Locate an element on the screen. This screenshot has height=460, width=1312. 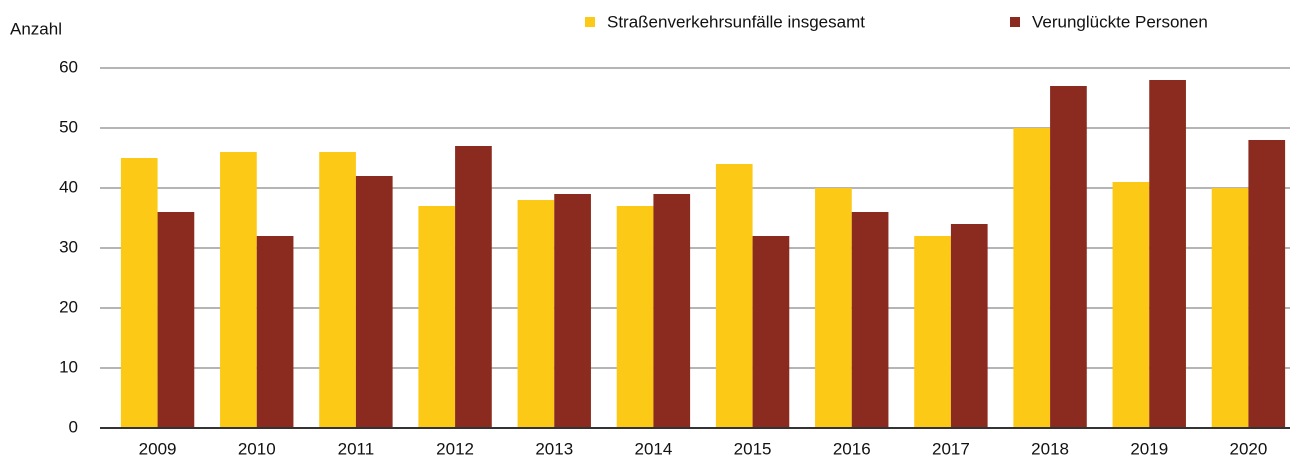
y-tick-label: 40 is located at coordinates (68, 186).